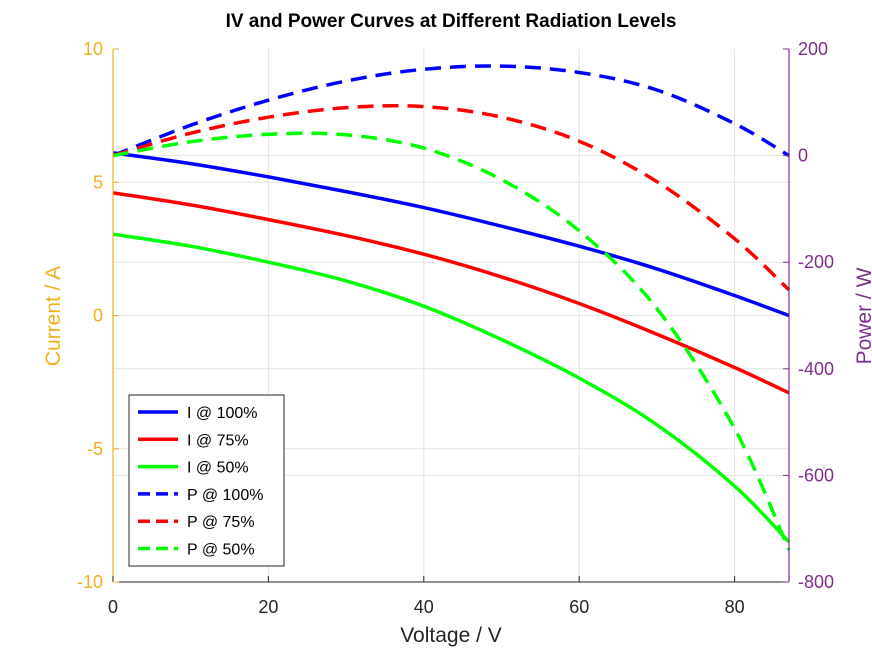  Describe the element at coordinates (218, 468) in the screenshot. I see `legend-label: I @ 50%` at that location.